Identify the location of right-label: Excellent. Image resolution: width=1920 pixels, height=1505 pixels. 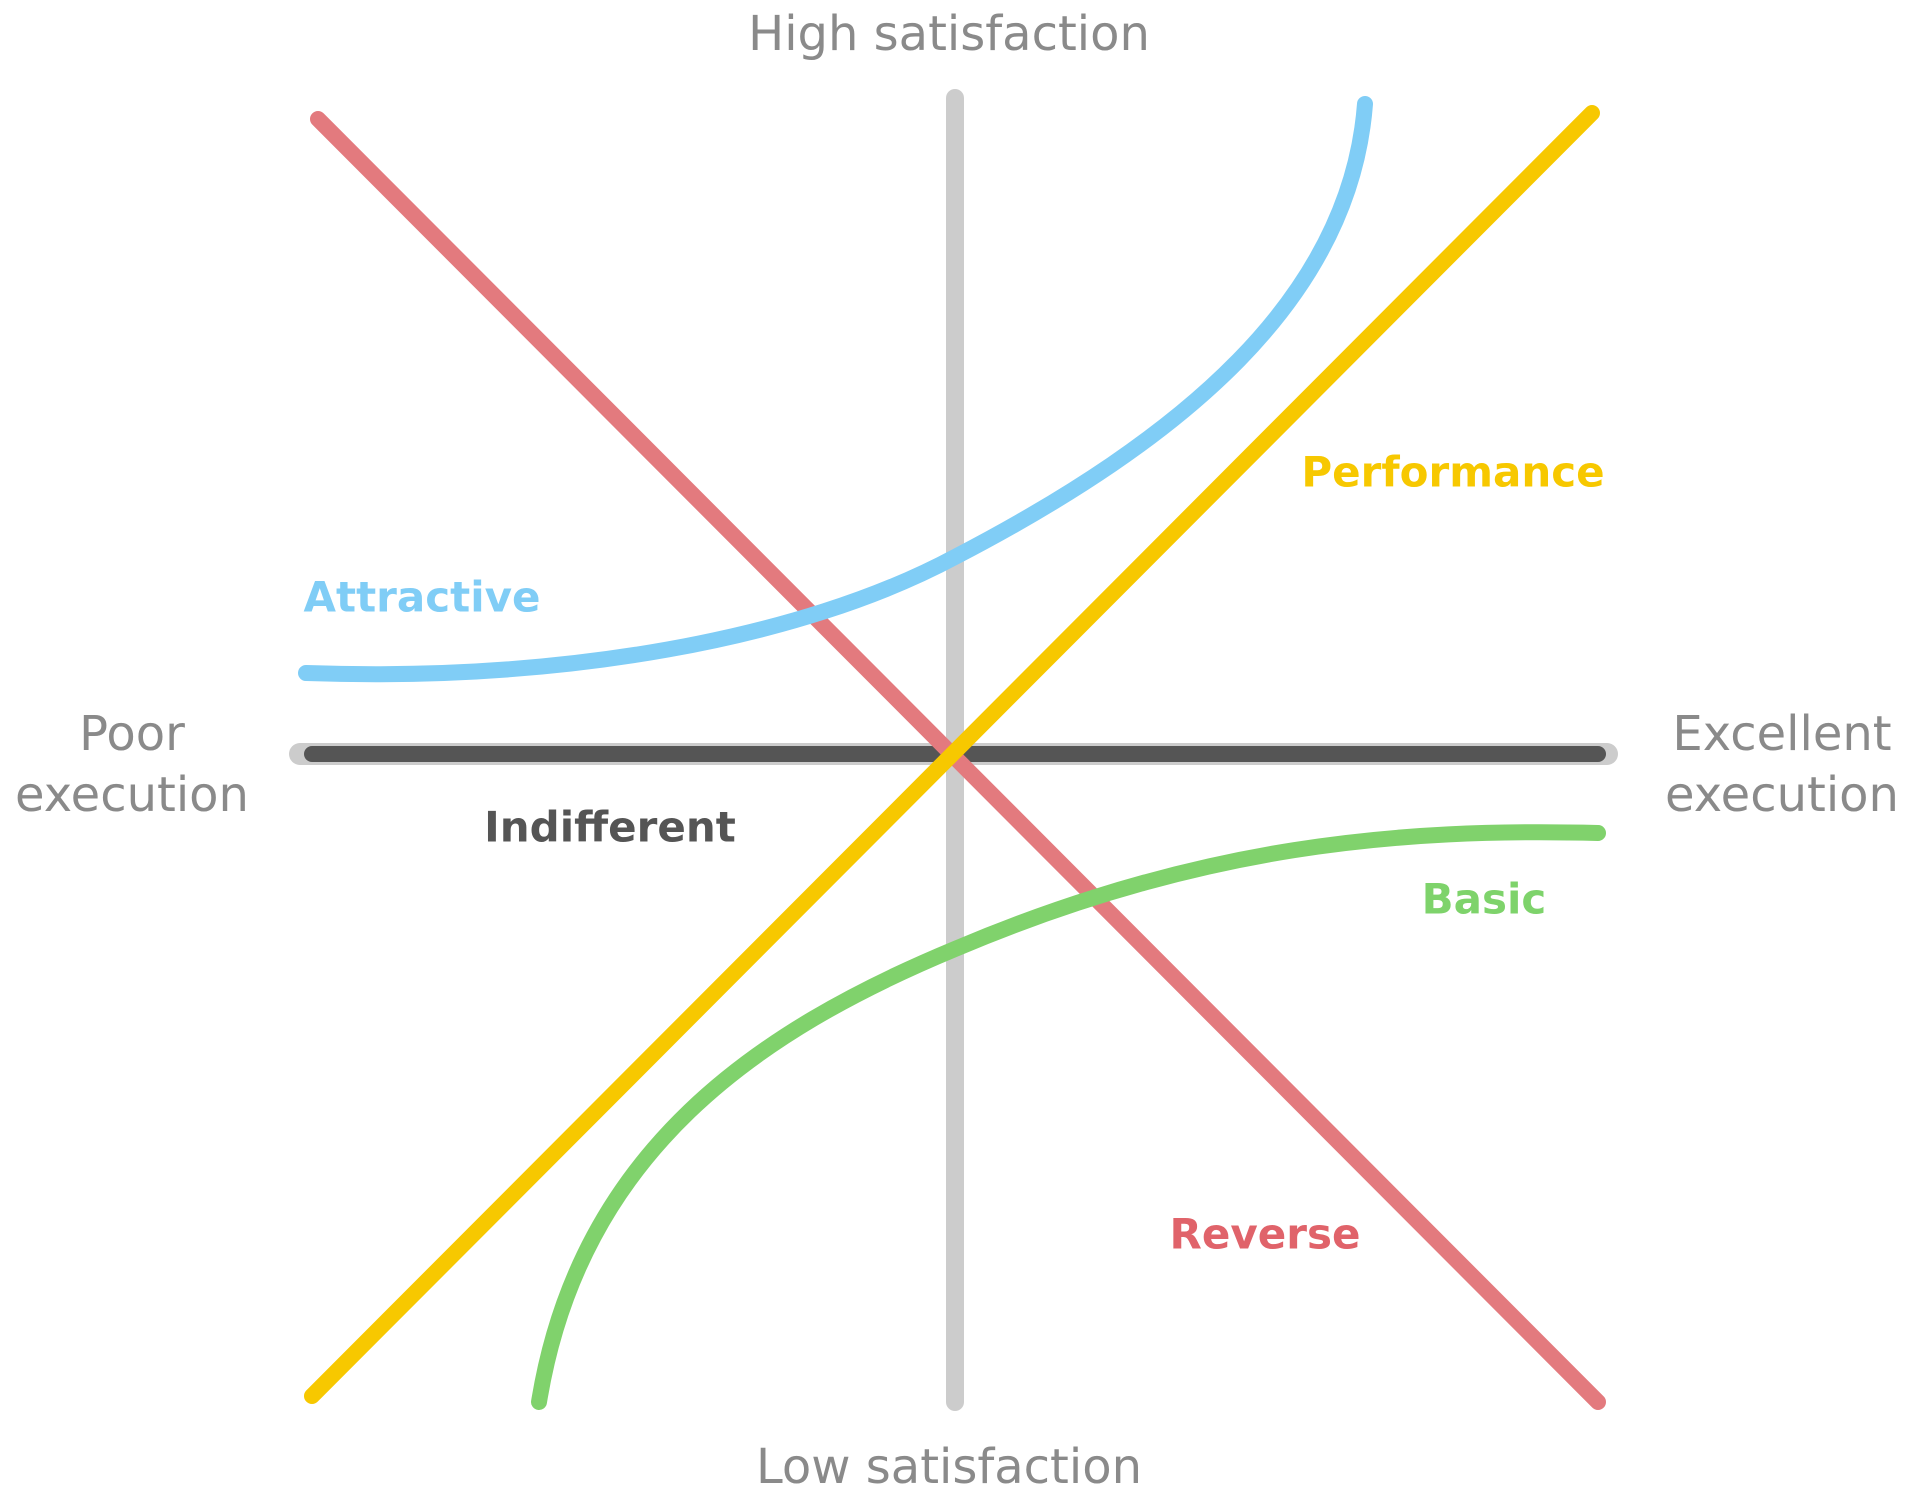
(1781, 734).